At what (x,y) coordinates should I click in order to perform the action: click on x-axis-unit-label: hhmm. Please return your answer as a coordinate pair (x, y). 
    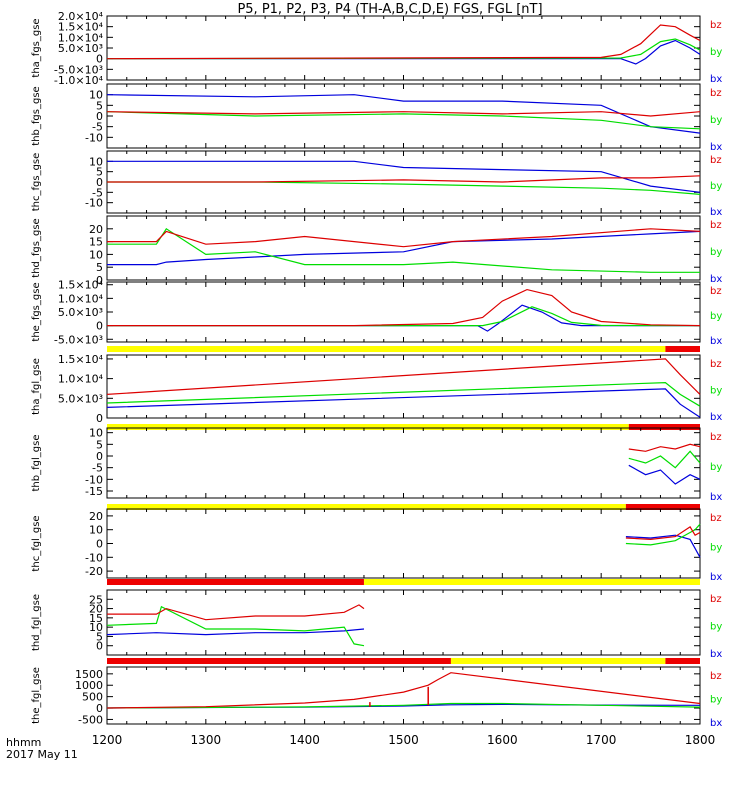
    Looking at the image, I should click on (24, 742).